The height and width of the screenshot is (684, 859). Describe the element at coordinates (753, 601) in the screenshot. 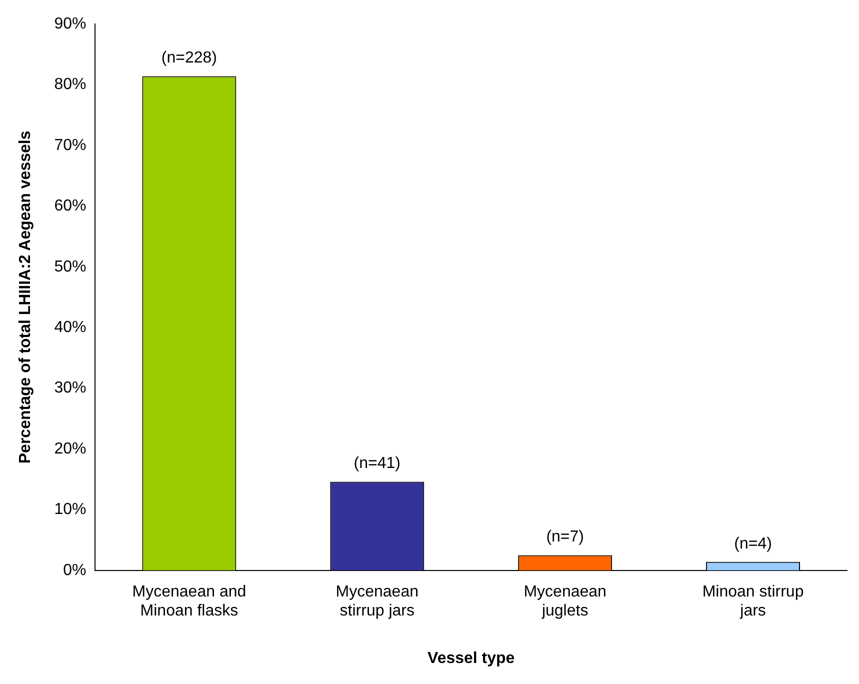

I see `x-tick-label: Minoan stirrup jars` at that location.